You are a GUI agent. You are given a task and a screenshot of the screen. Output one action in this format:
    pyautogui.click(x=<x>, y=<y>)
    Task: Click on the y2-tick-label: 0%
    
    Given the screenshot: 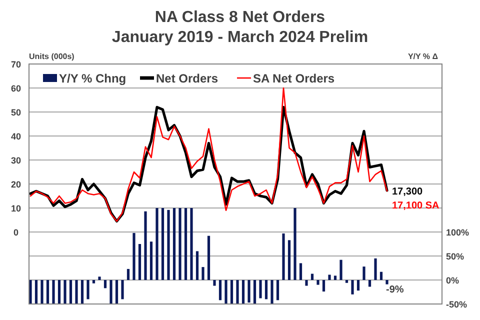 What is the action you would take?
    pyautogui.click(x=453, y=281)
    